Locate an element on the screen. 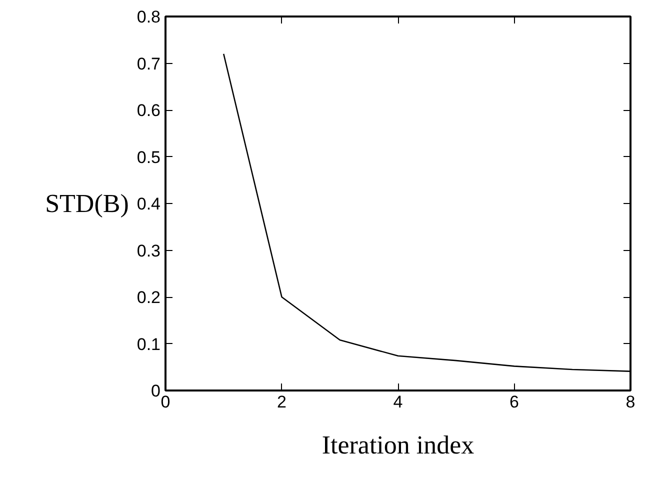 Image resolution: width=660 pixels, height=479 pixels. y-tick-label: 0.8 is located at coordinates (148, 17).